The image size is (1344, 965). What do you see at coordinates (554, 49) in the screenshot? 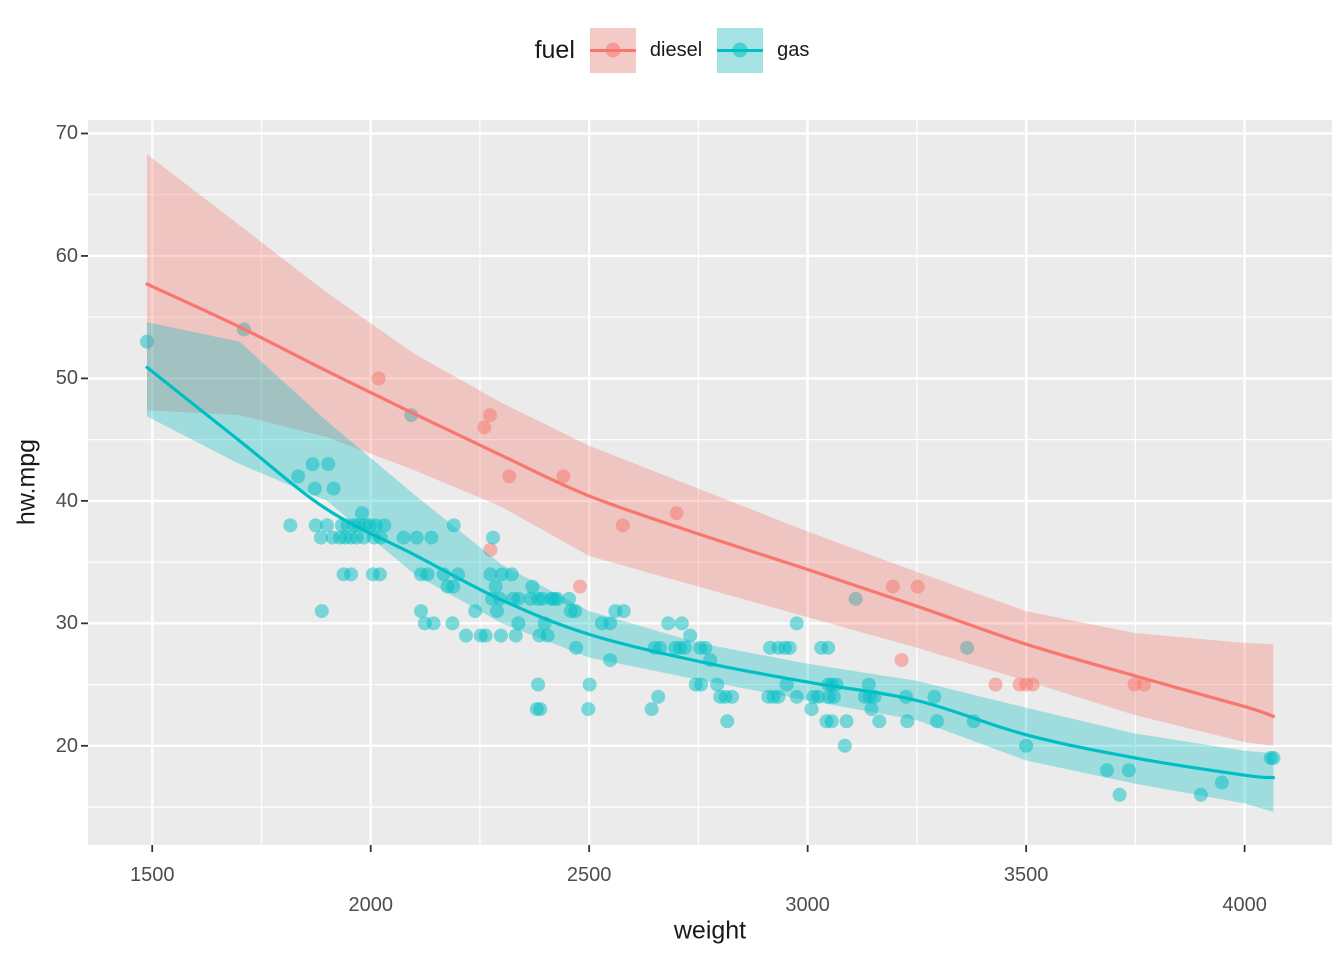
I see `legend-title: fuel` at bounding box center [554, 49].